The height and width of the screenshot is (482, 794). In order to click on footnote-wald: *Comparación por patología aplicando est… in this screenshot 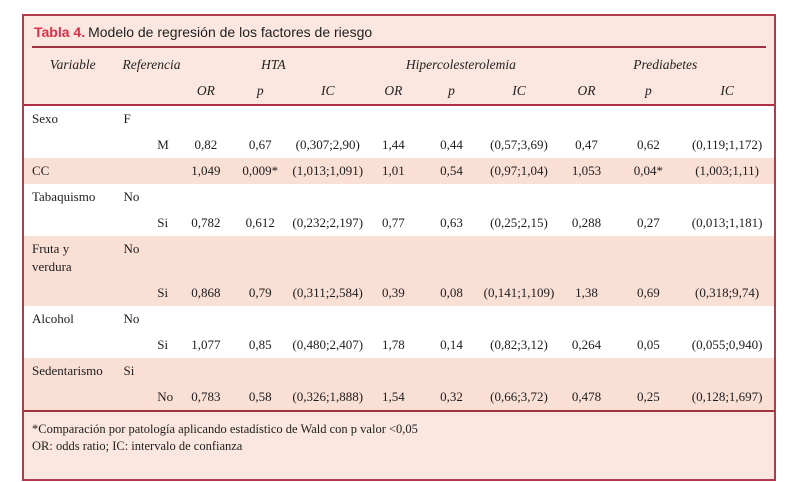, I will do `click(225, 429)`.